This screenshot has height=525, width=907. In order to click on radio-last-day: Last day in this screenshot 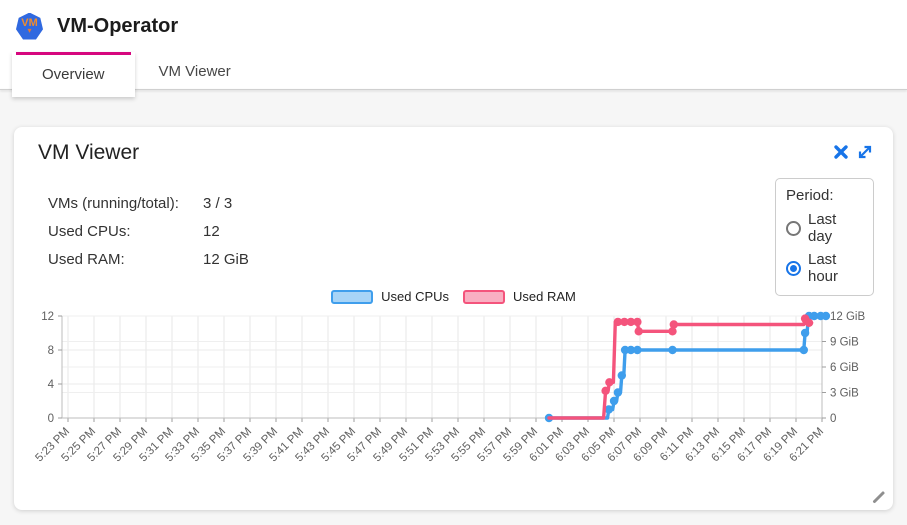, I will do `click(824, 228)`.